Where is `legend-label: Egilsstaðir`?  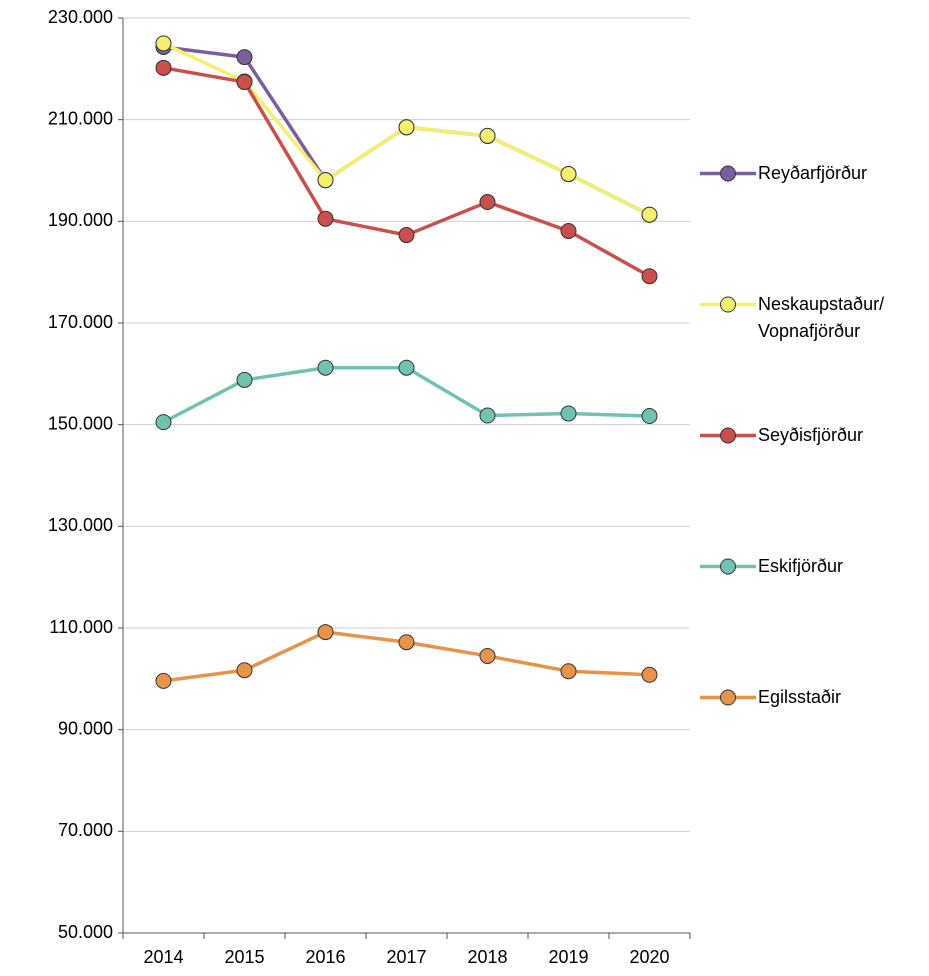 legend-label: Egilsstaðir is located at coordinates (800, 696).